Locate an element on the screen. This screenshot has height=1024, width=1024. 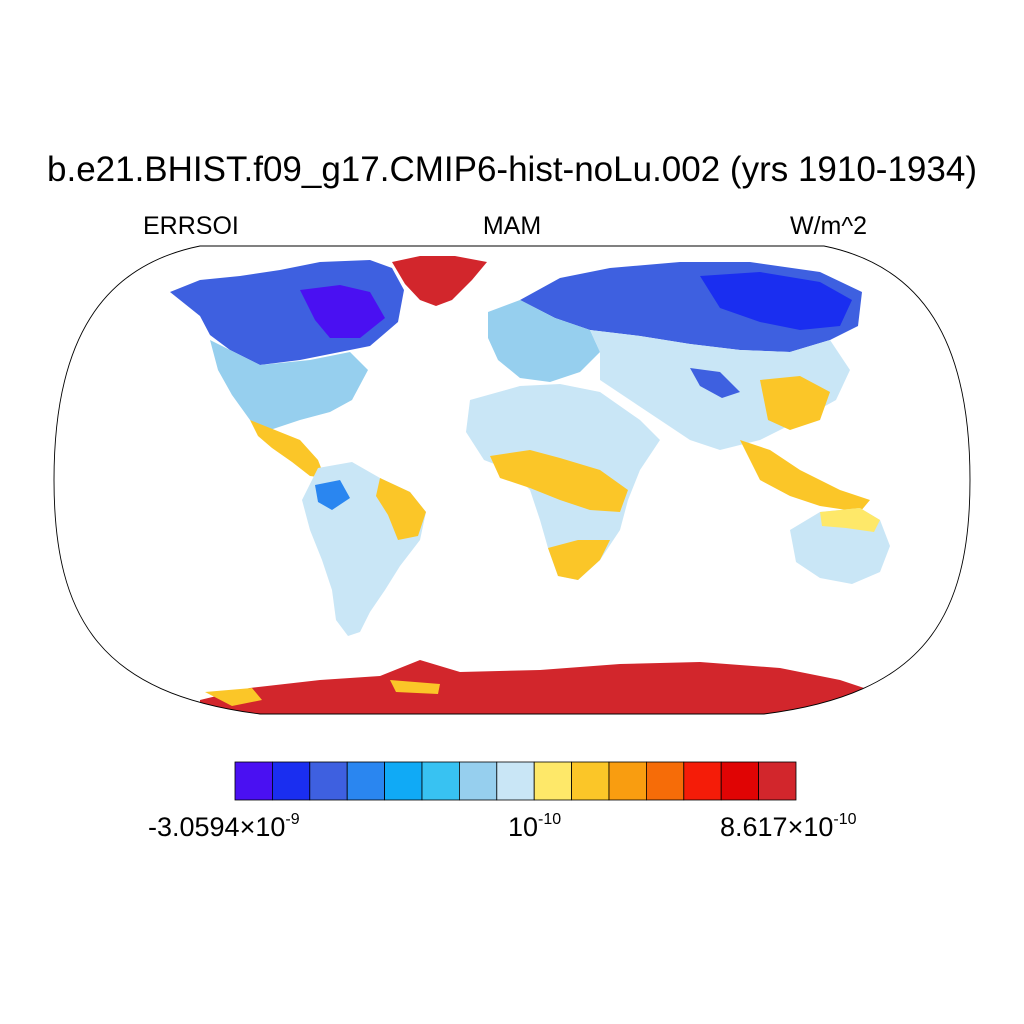
north-america-mid is located at coordinates (289, 385).